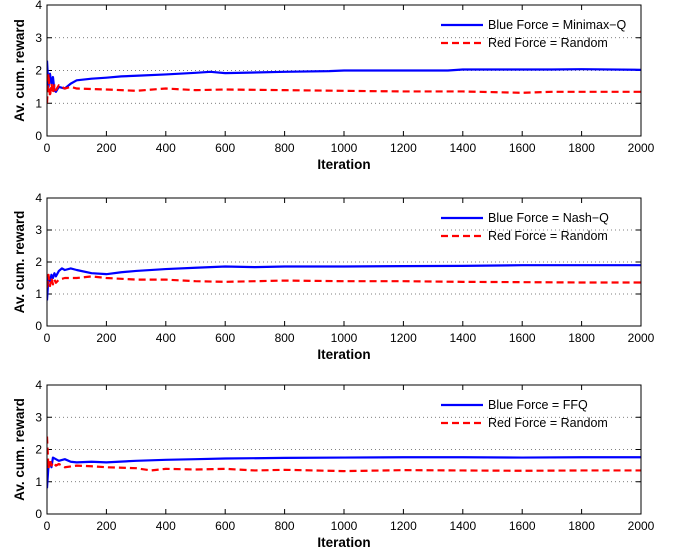  Describe the element at coordinates (524, 414) in the screenshot. I see `legend: Blue Force = FFQ Red Force = Random` at that location.